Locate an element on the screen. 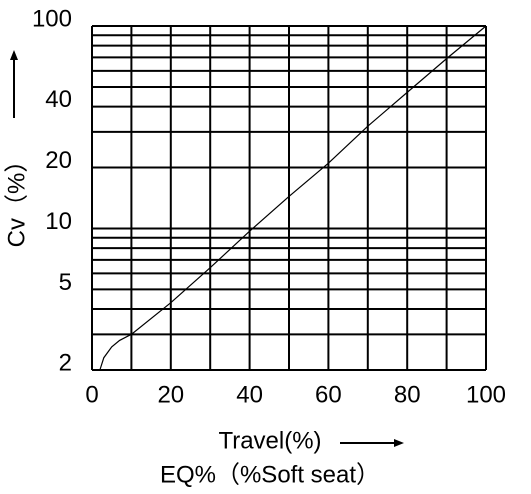 This screenshot has height=494, width=531. y-tick-label: 20 is located at coordinates (58, 160).